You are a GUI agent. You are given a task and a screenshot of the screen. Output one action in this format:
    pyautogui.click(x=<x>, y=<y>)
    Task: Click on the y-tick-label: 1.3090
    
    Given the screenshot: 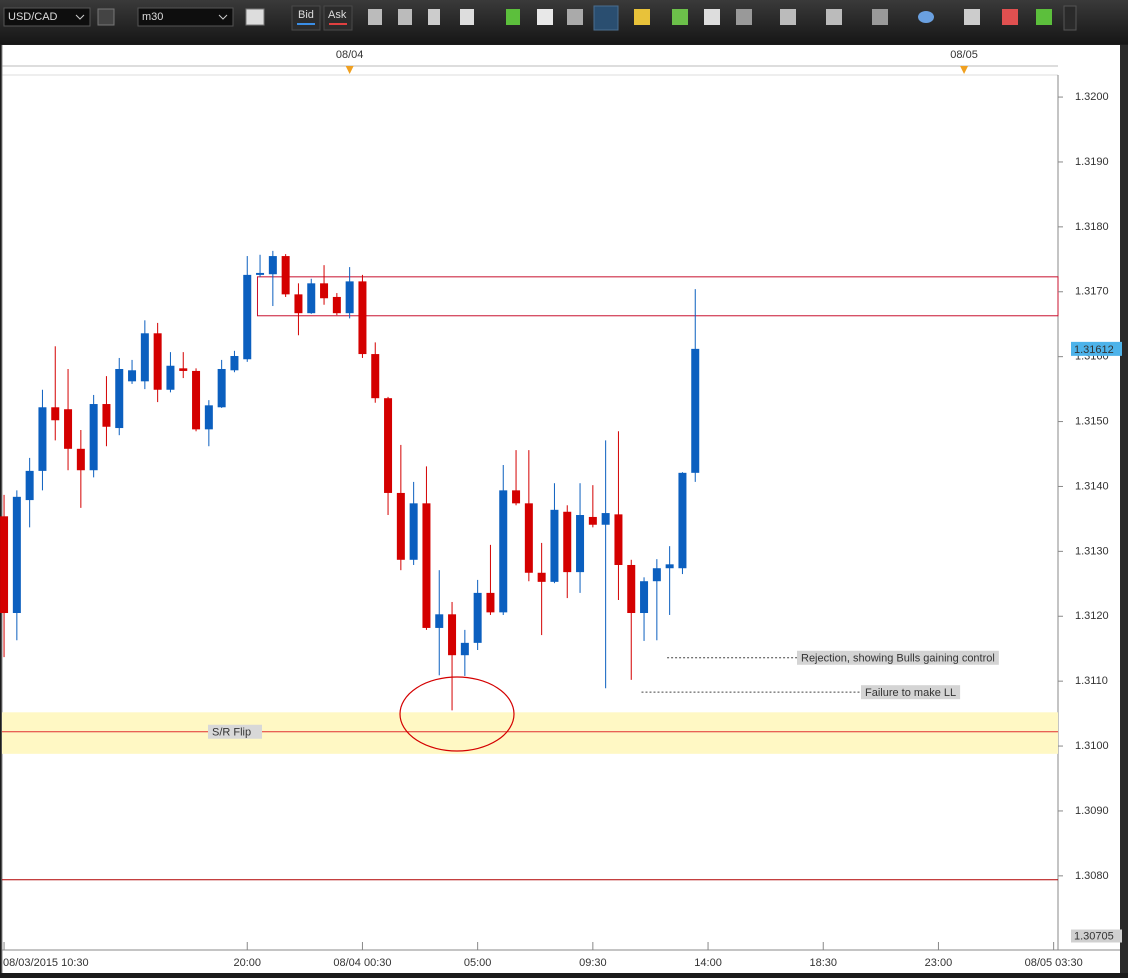 What is the action you would take?
    pyautogui.click(x=1092, y=811)
    